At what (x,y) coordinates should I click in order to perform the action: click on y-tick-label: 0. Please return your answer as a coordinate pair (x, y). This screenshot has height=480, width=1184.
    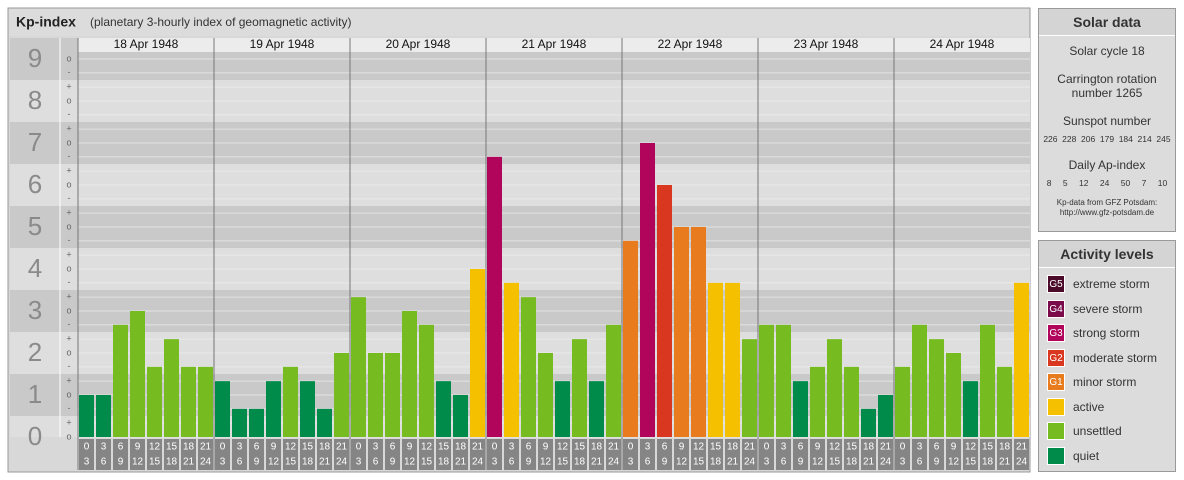
    Looking at the image, I should click on (35, 436).